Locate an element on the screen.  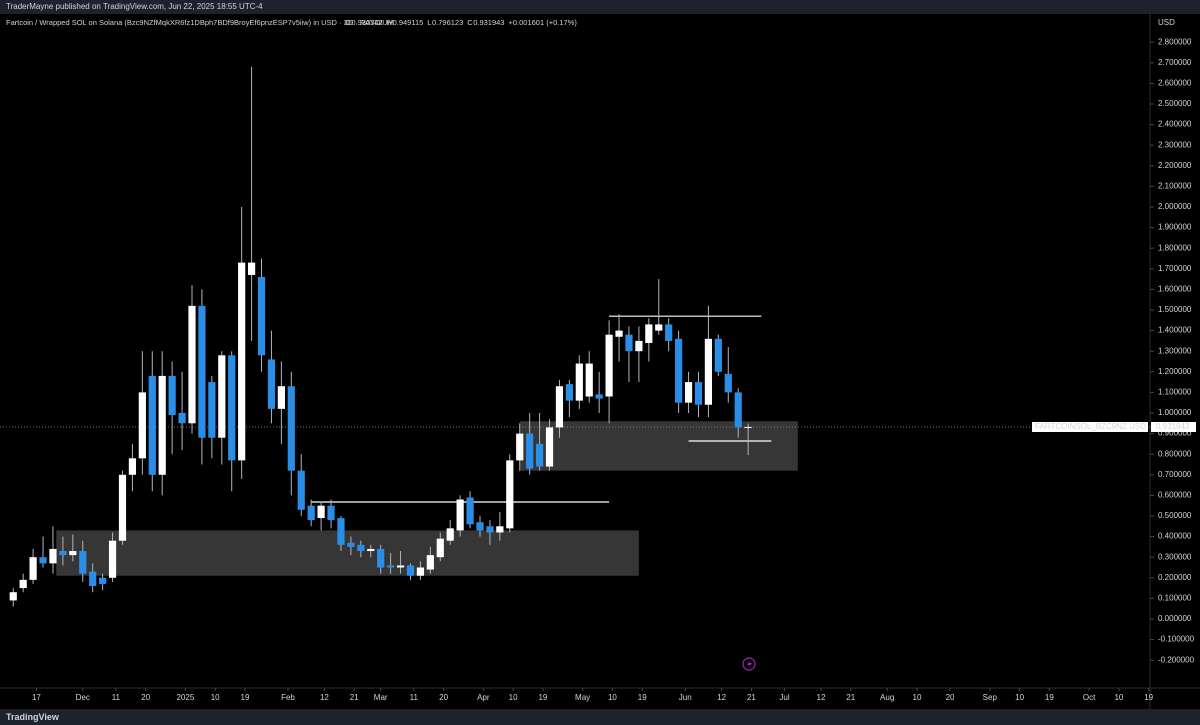
x-tick-label: 17 is located at coordinates (36, 697).